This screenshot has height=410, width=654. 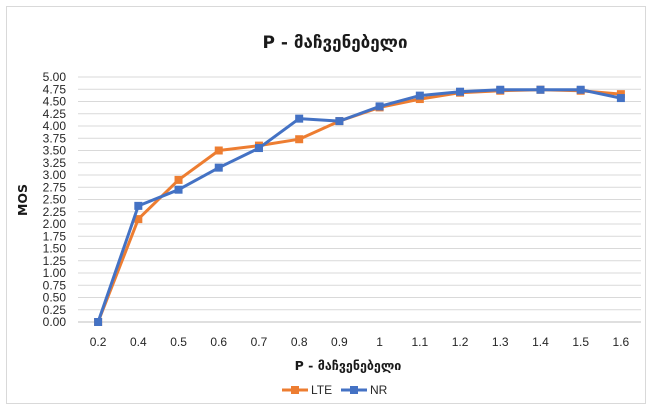 What do you see at coordinates (360, 342) in the screenshot?
I see `x-axis-ticks: 0.2 0.4 0.5 0.6 0.7 0.8 0.9 1 1.1 1.2 1.3 1.4 1.5 1.6` at bounding box center [360, 342].